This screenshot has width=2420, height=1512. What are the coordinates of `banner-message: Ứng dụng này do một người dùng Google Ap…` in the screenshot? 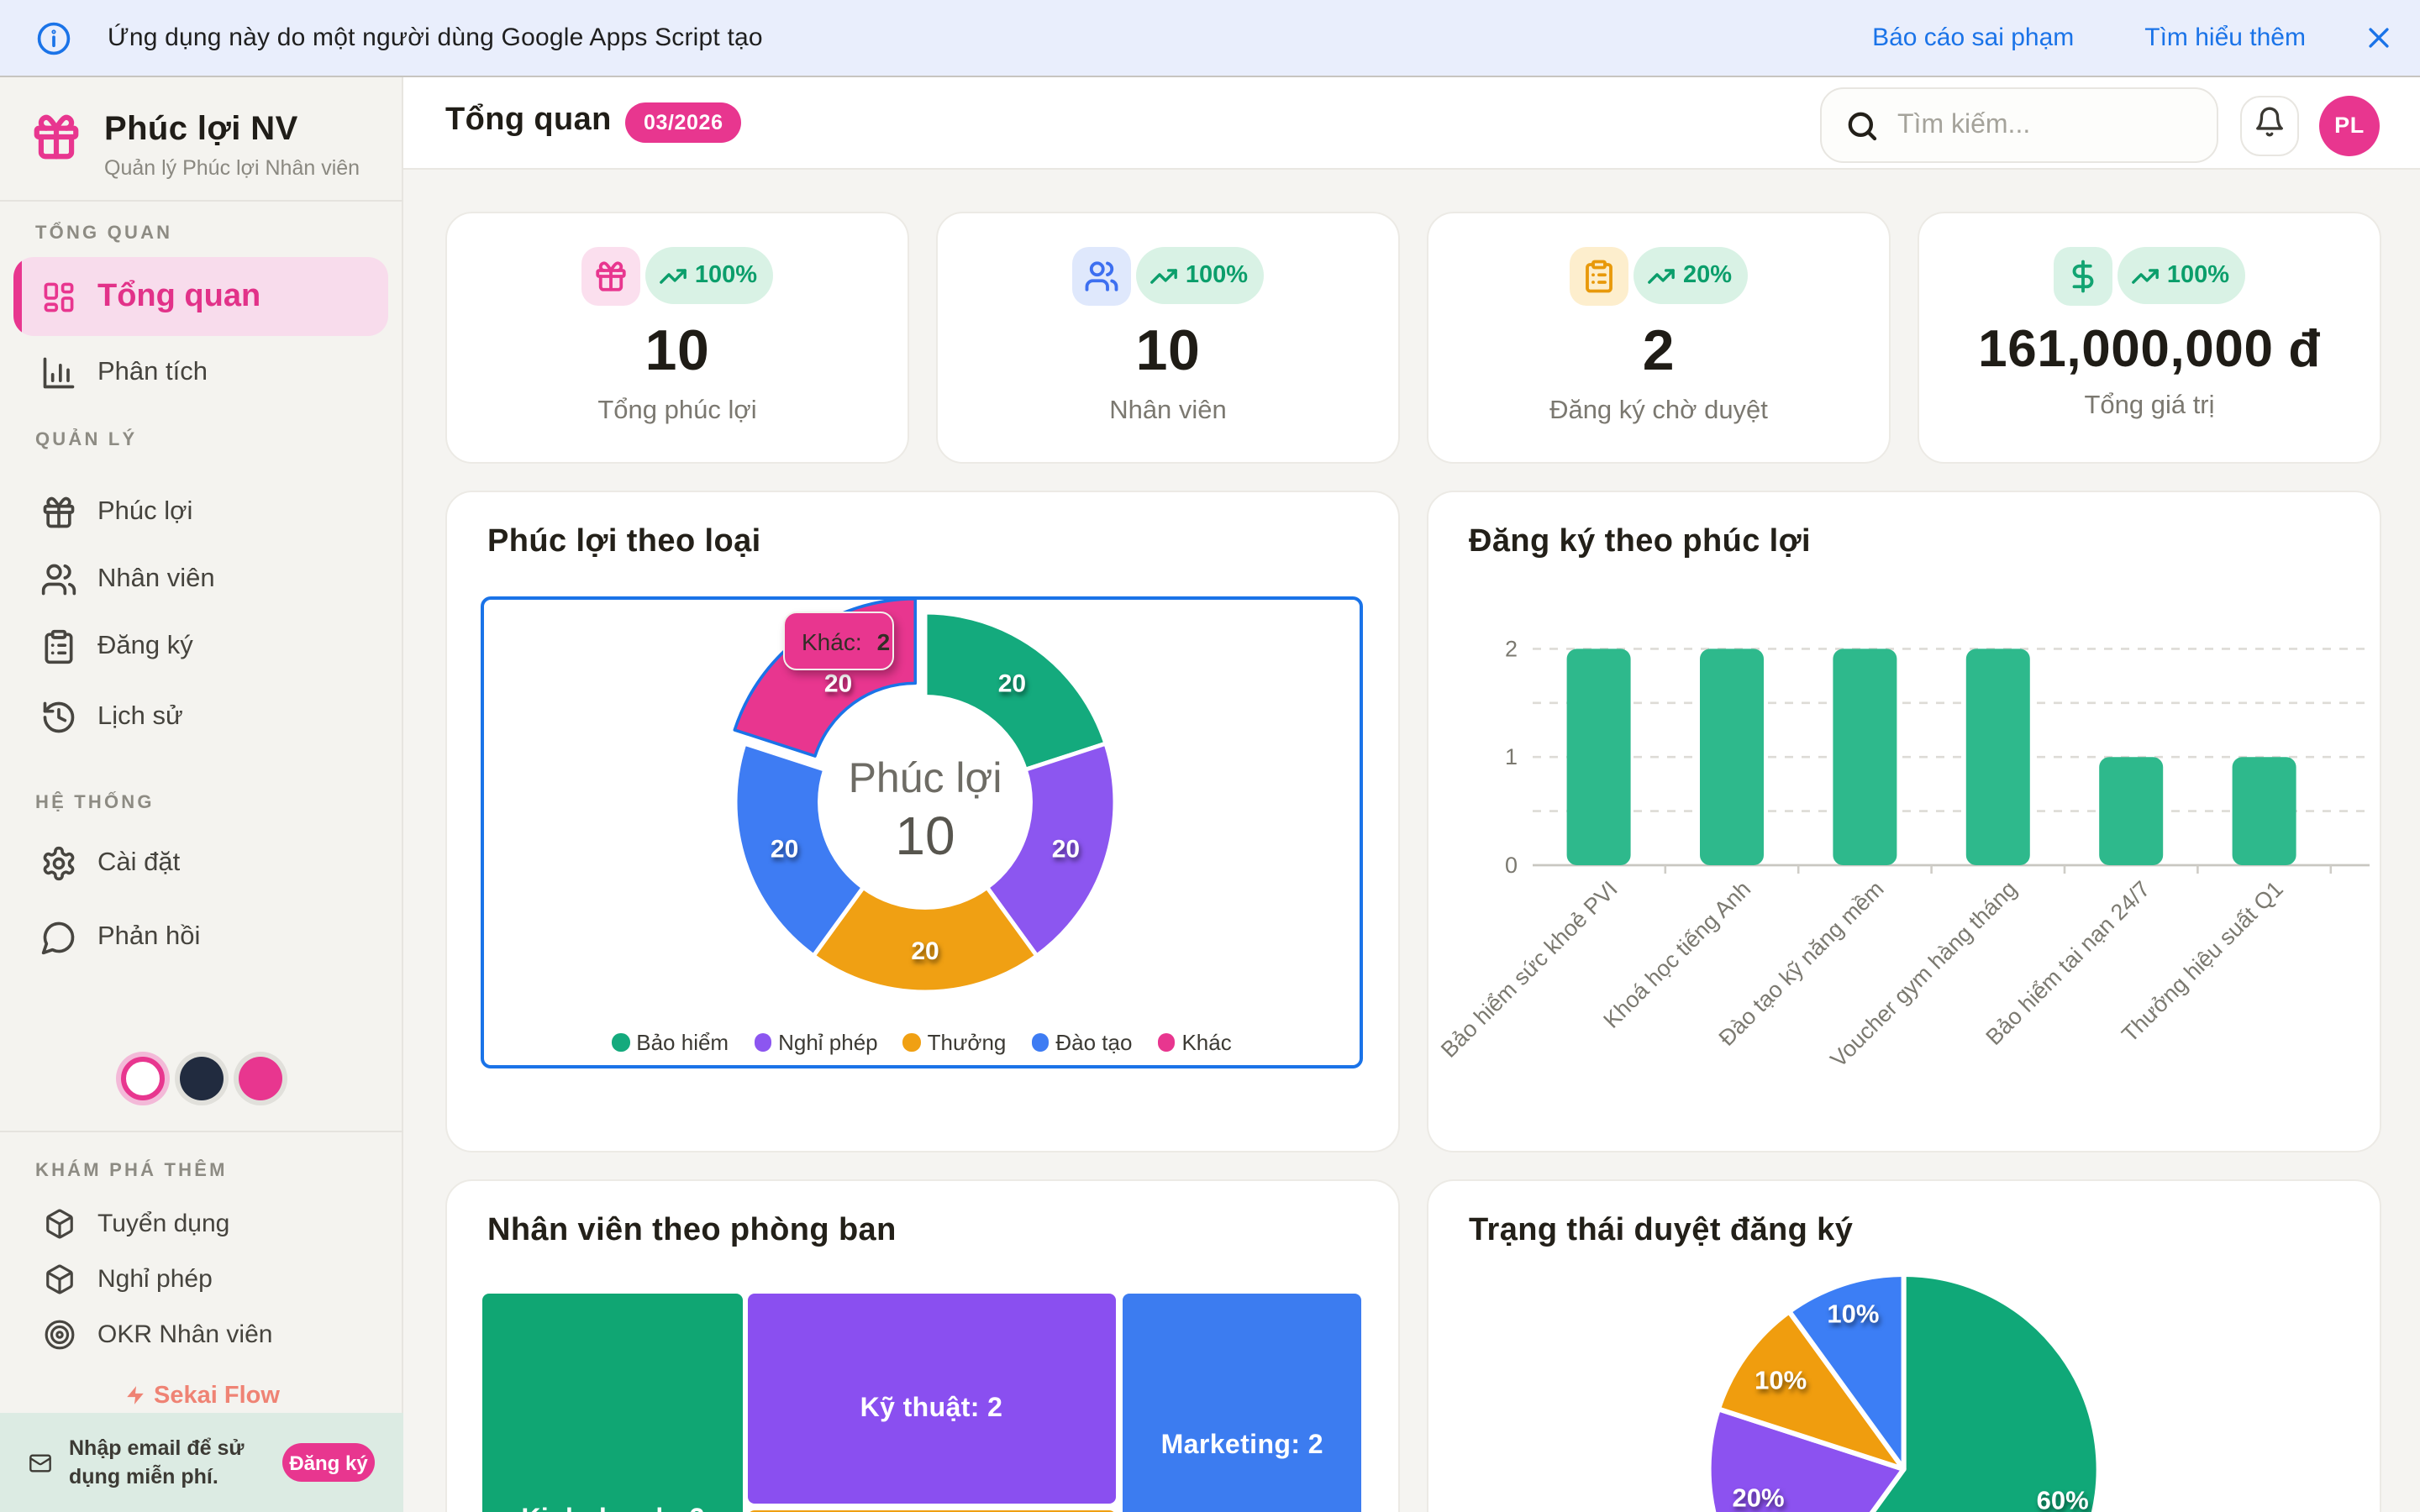 It's located at (435, 38).